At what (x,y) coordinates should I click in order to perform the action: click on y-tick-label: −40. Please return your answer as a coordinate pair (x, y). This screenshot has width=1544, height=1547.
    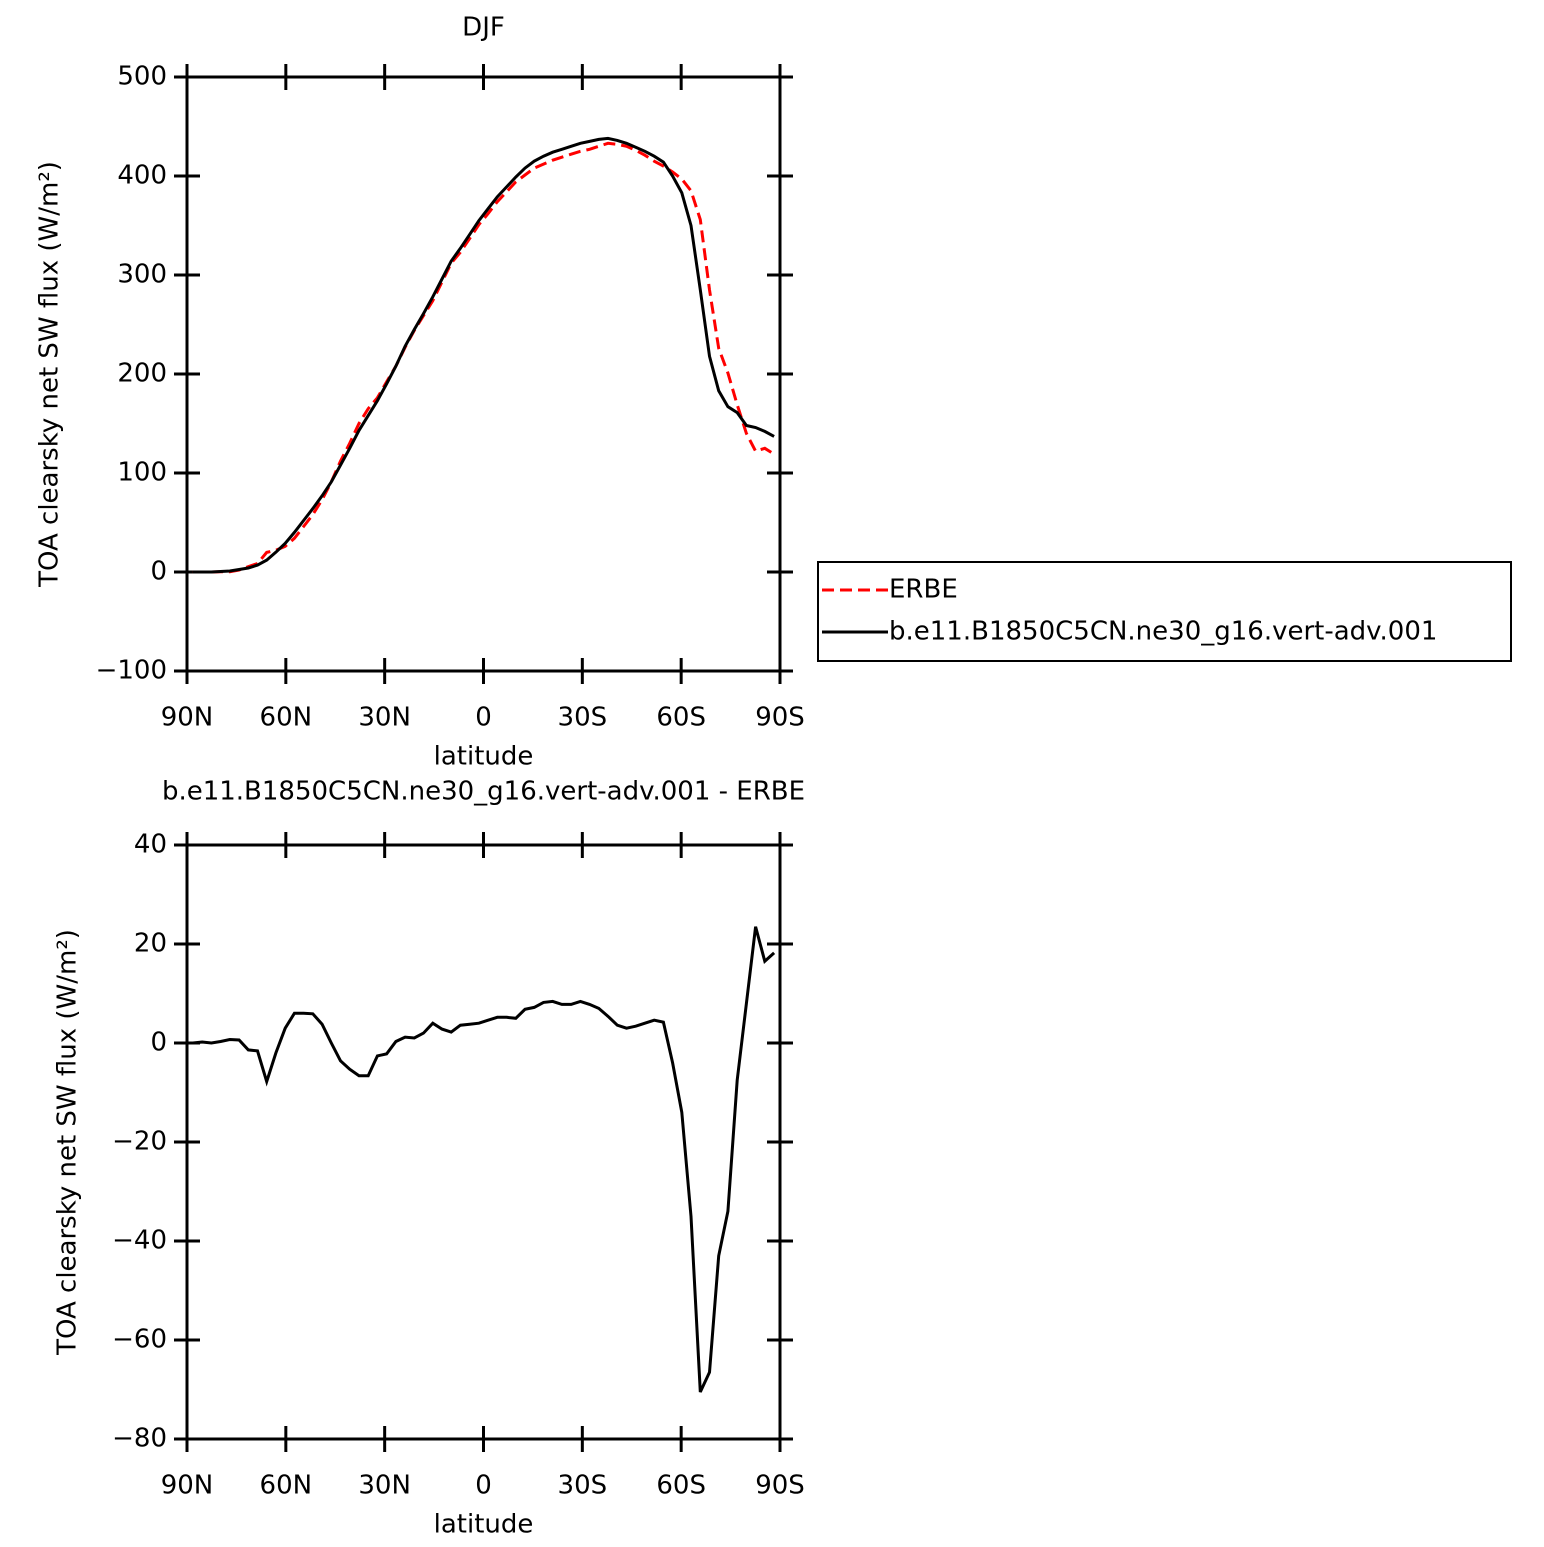
    Looking at the image, I should click on (139, 1241).